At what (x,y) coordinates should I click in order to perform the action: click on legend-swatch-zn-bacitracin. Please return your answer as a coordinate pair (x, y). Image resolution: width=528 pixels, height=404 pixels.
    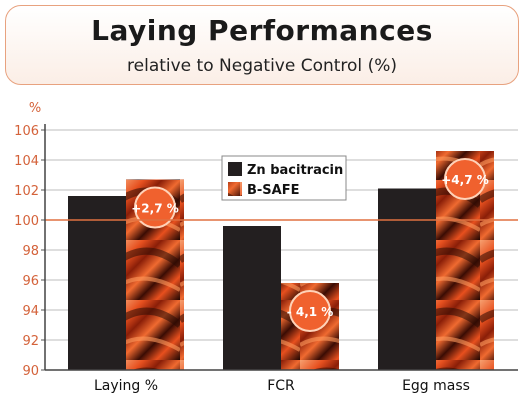
    Looking at the image, I should click on (235, 169).